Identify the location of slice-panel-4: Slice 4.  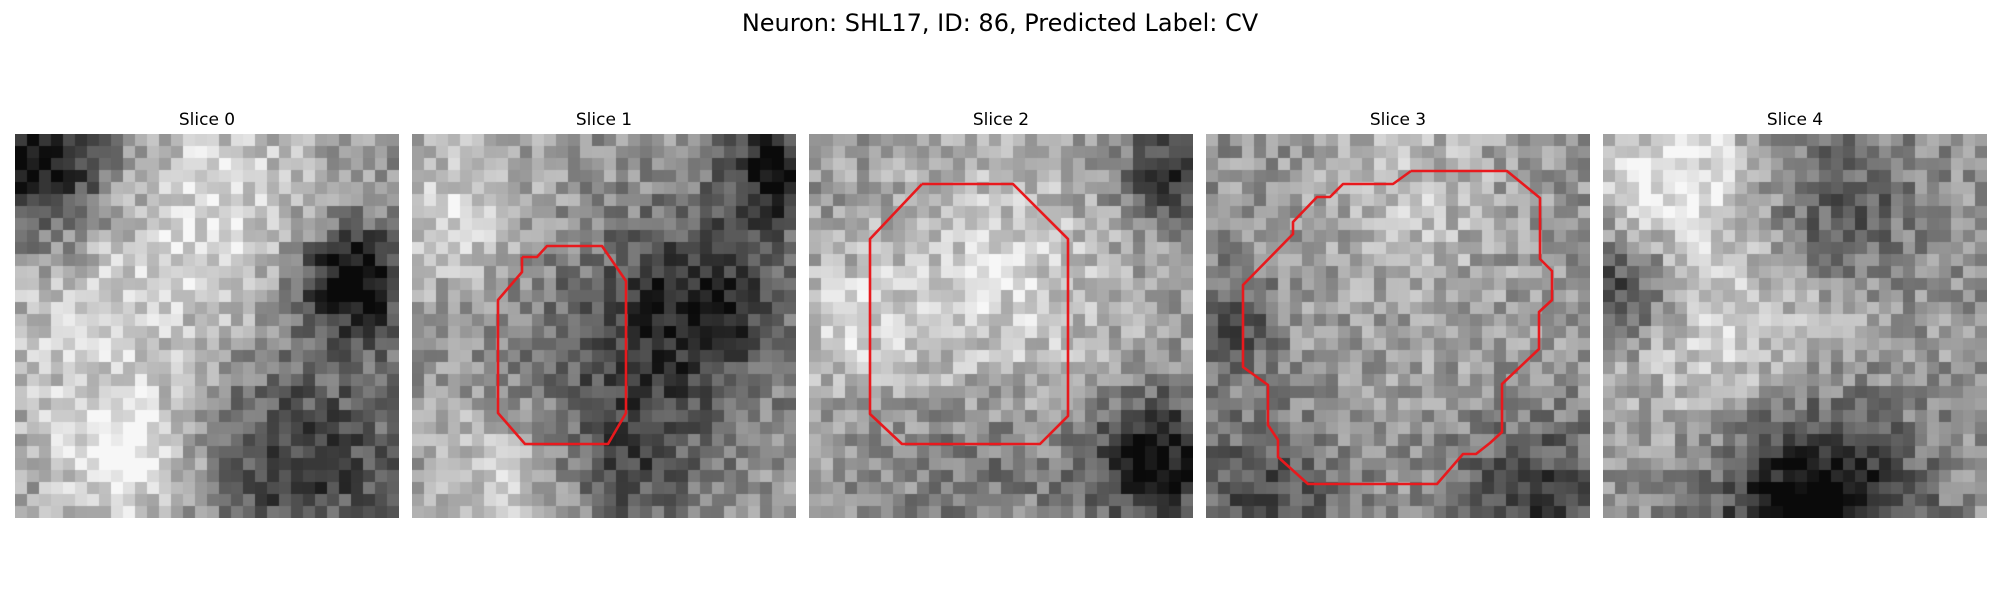
(1795, 314).